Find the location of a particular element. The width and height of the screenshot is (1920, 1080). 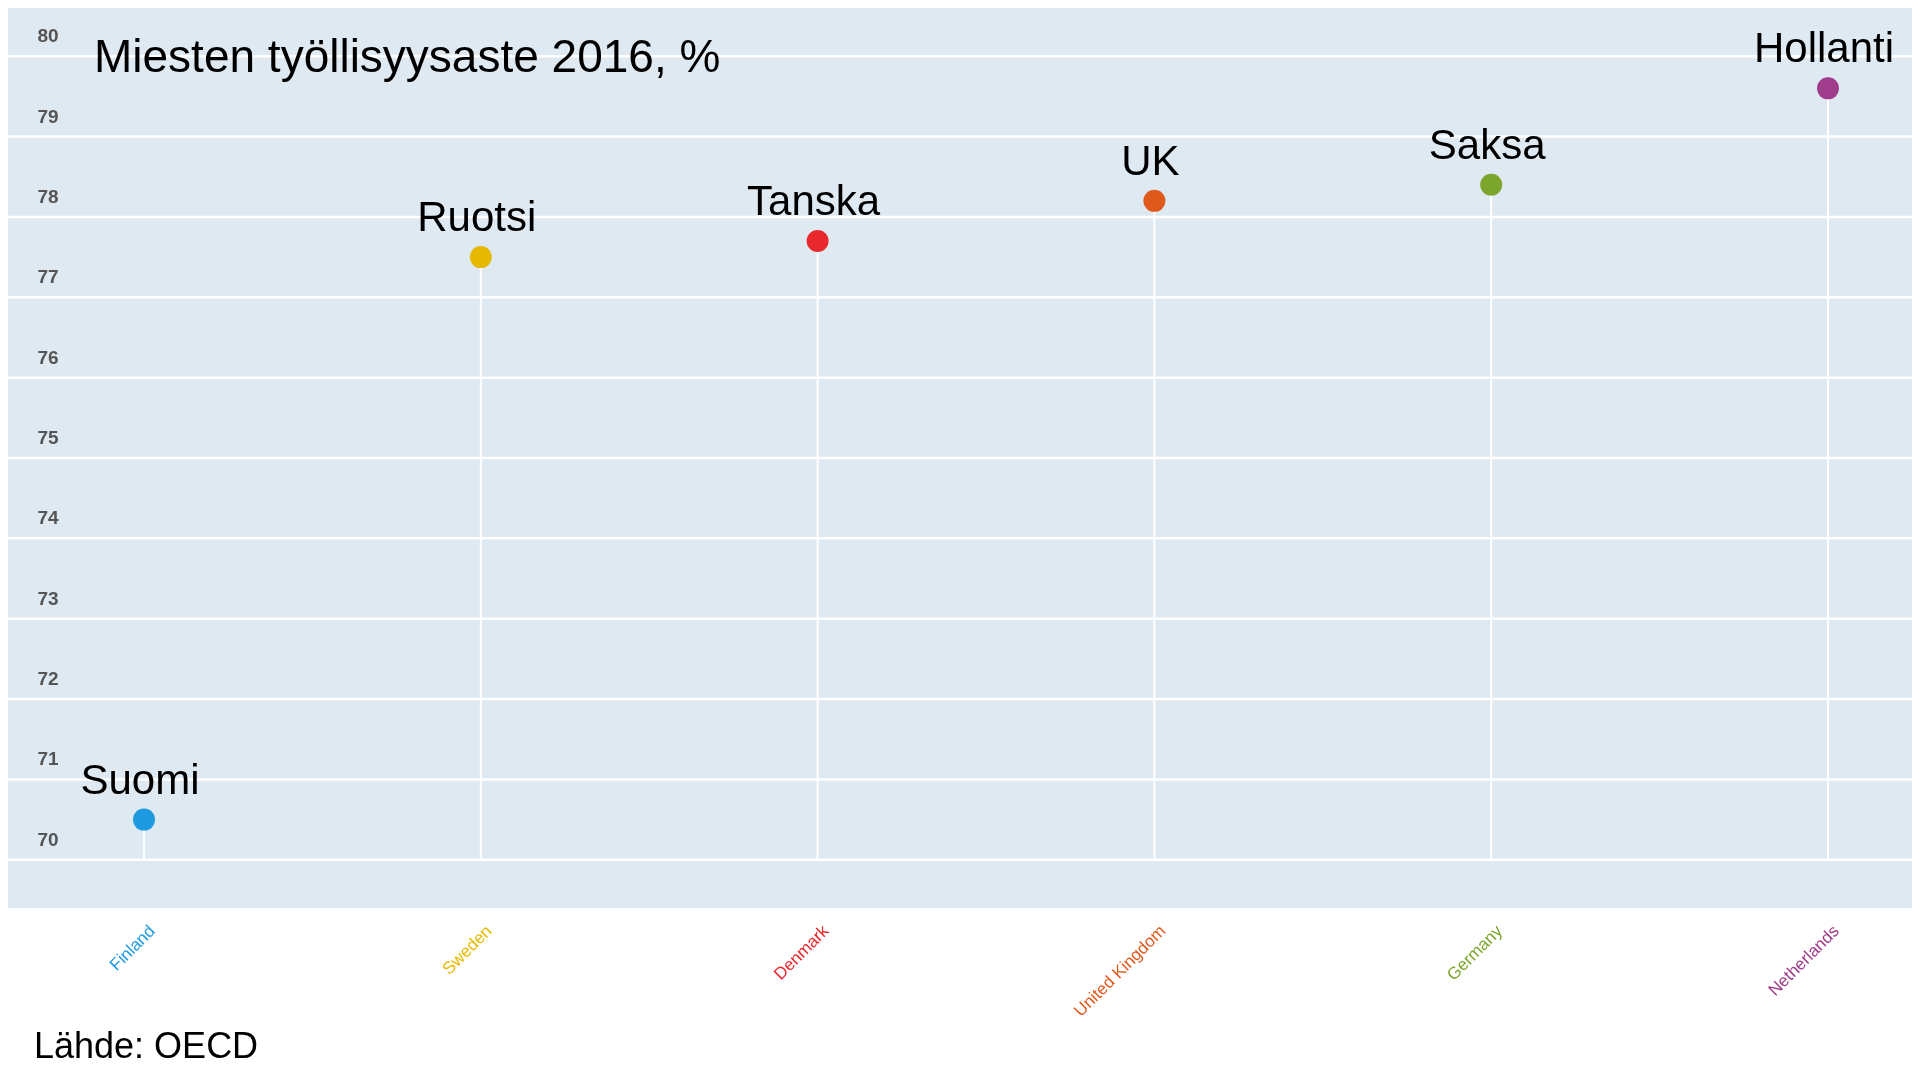

y-tick-label: 72 is located at coordinates (48, 679).